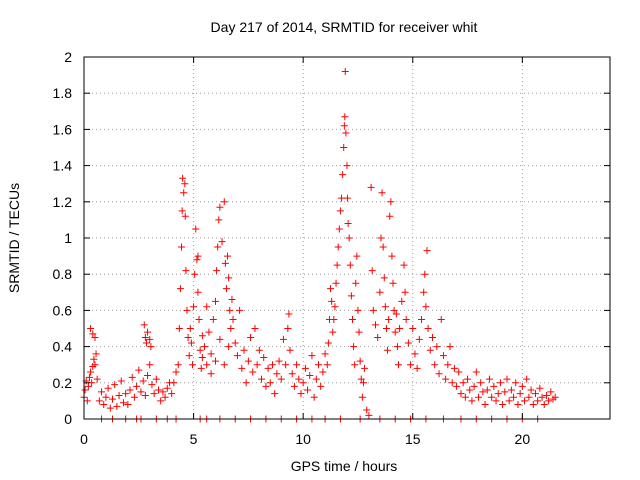  Describe the element at coordinates (63, 202) in the screenshot. I see `y-tick-label: 1.2` at that location.